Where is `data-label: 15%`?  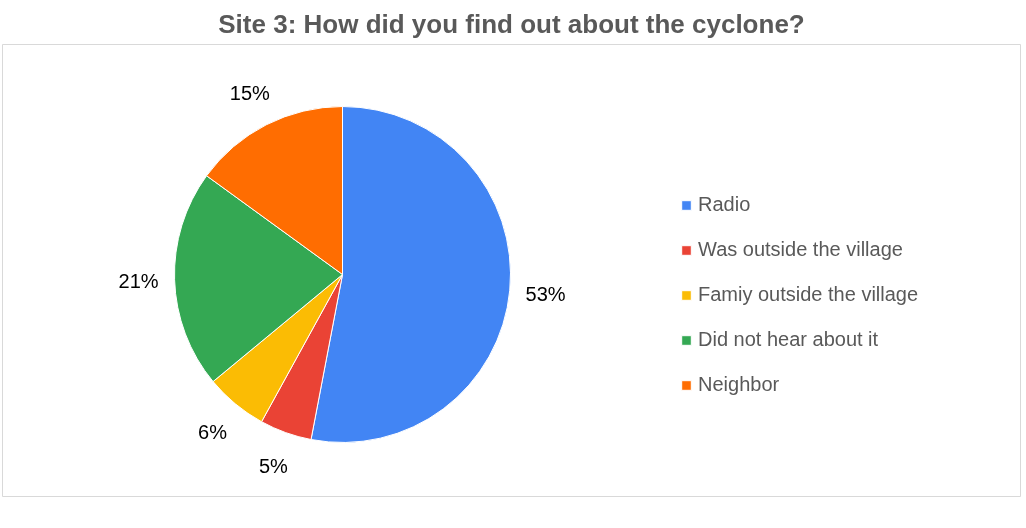 data-label: 15% is located at coordinates (250, 92).